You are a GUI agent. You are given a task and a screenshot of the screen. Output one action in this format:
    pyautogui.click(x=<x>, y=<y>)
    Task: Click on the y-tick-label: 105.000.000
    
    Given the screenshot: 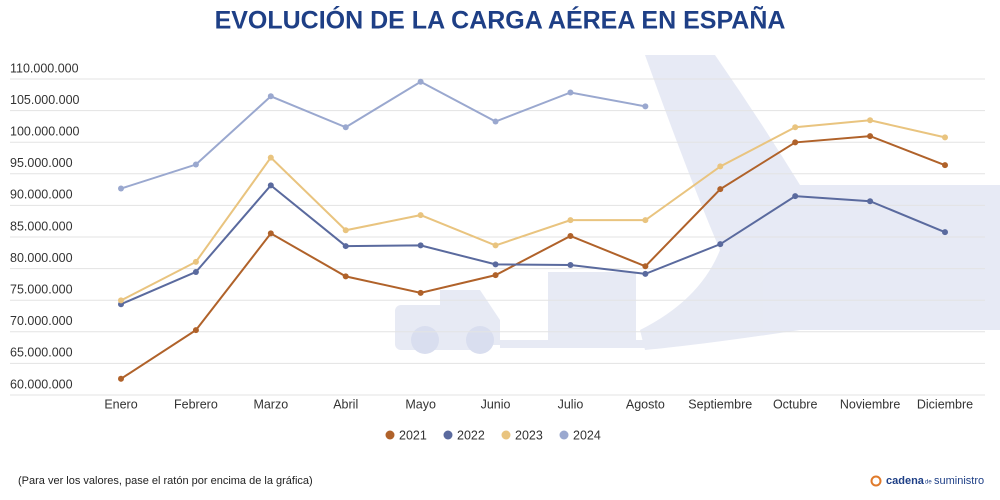 What is the action you would take?
    pyautogui.click(x=45, y=100)
    